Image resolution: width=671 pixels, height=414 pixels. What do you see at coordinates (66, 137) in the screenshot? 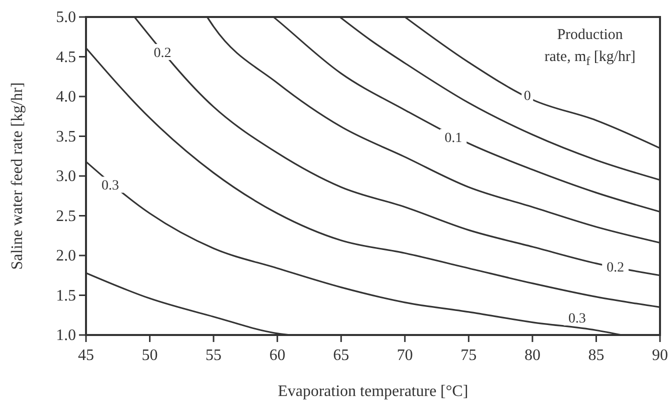
I see `y-tick-label: 3.5` at bounding box center [66, 137].